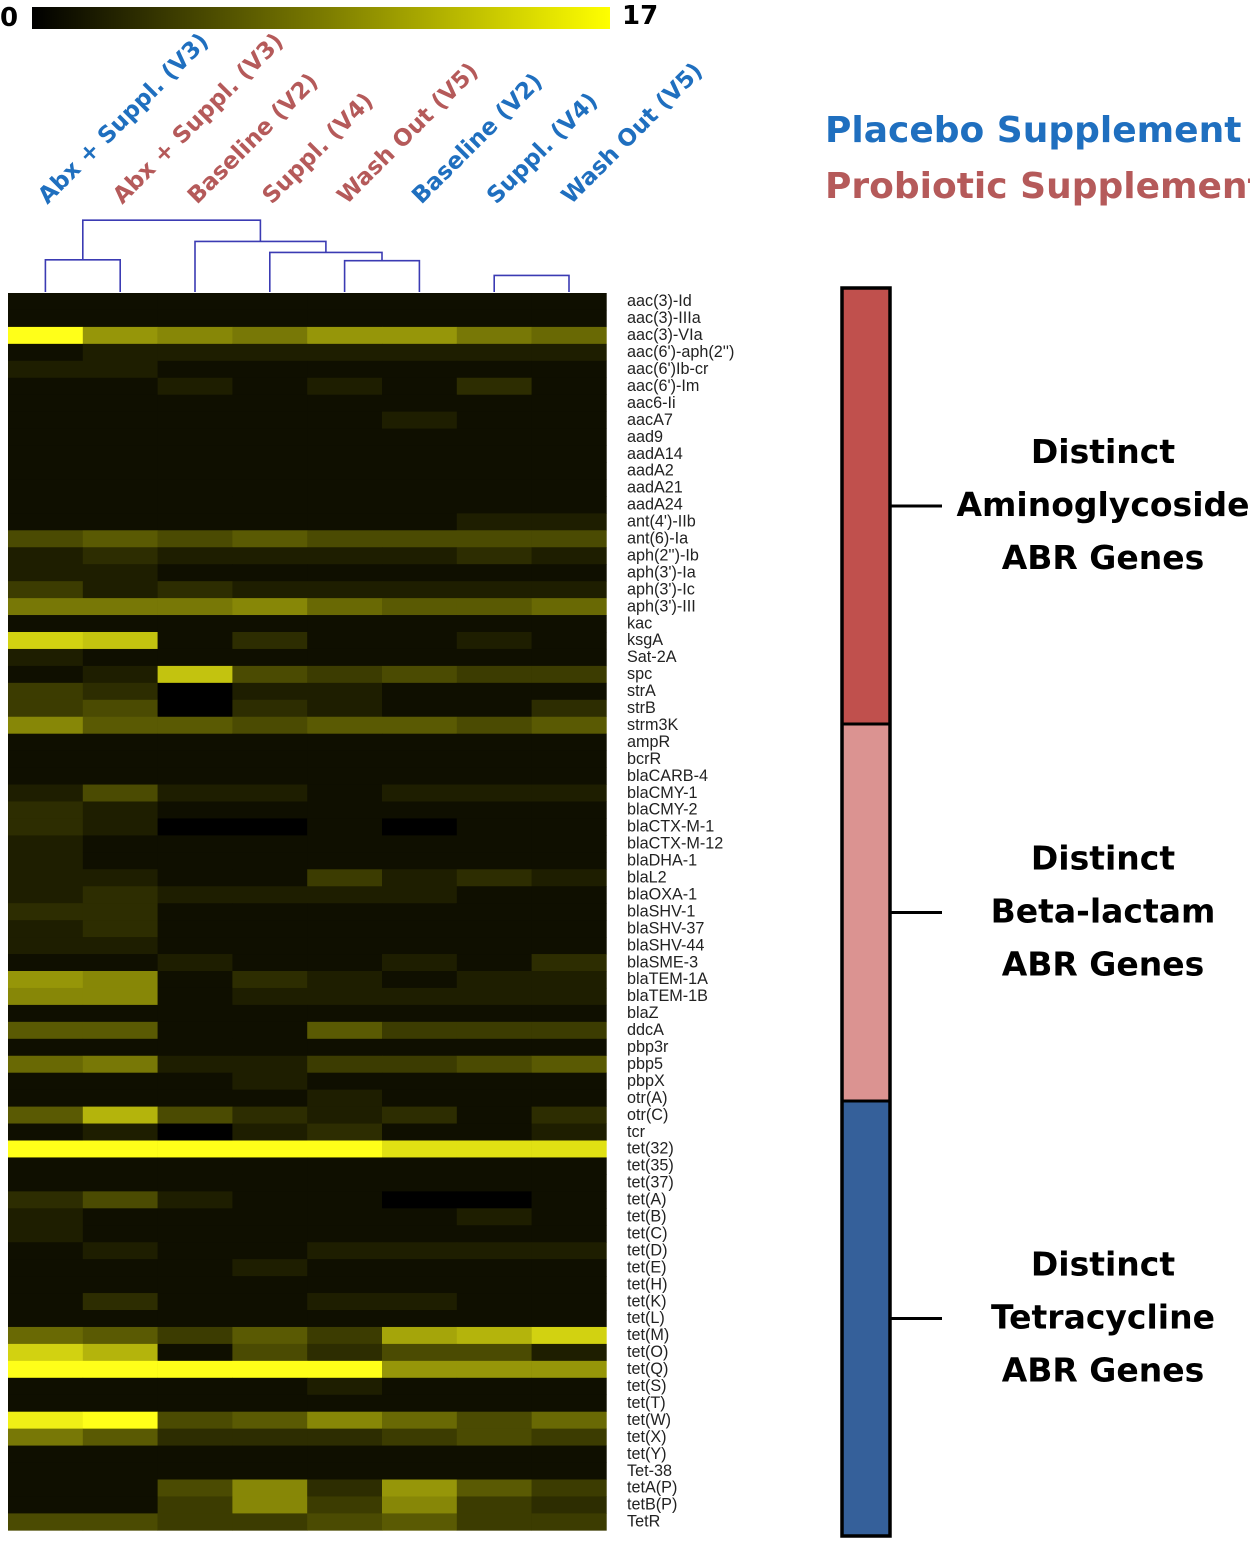 This screenshot has height=1541, width=1250. I want to click on row-label: aac(6')-Im, so click(663, 386).